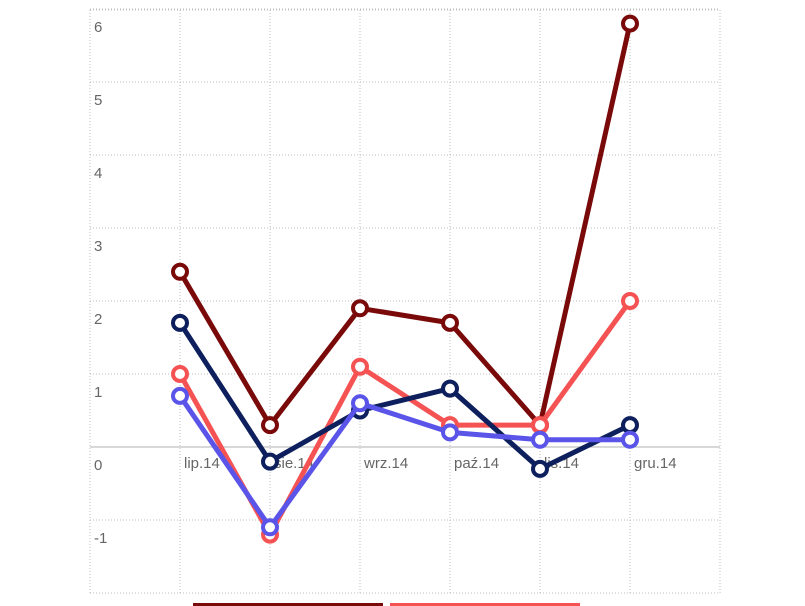  Describe the element at coordinates (98, 27) in the screenshot. I see `y-tick-label: 6` at that location.